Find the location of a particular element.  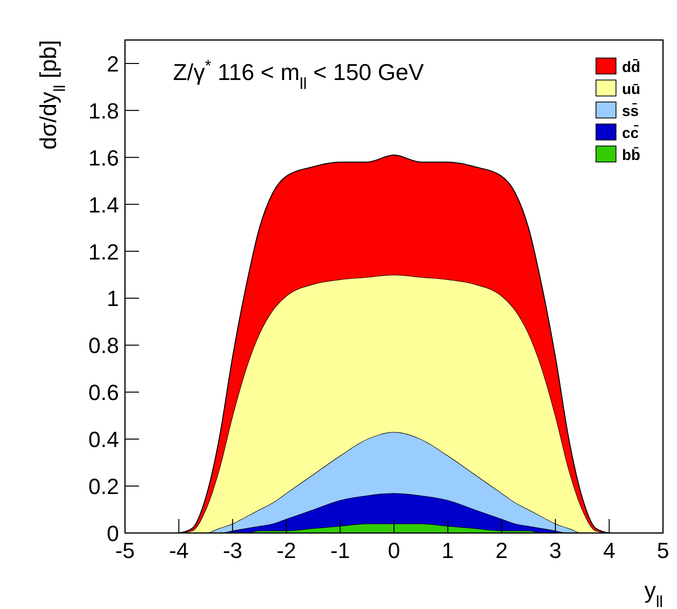

x-tick-label: 1 is located at coordinates (448, 550).